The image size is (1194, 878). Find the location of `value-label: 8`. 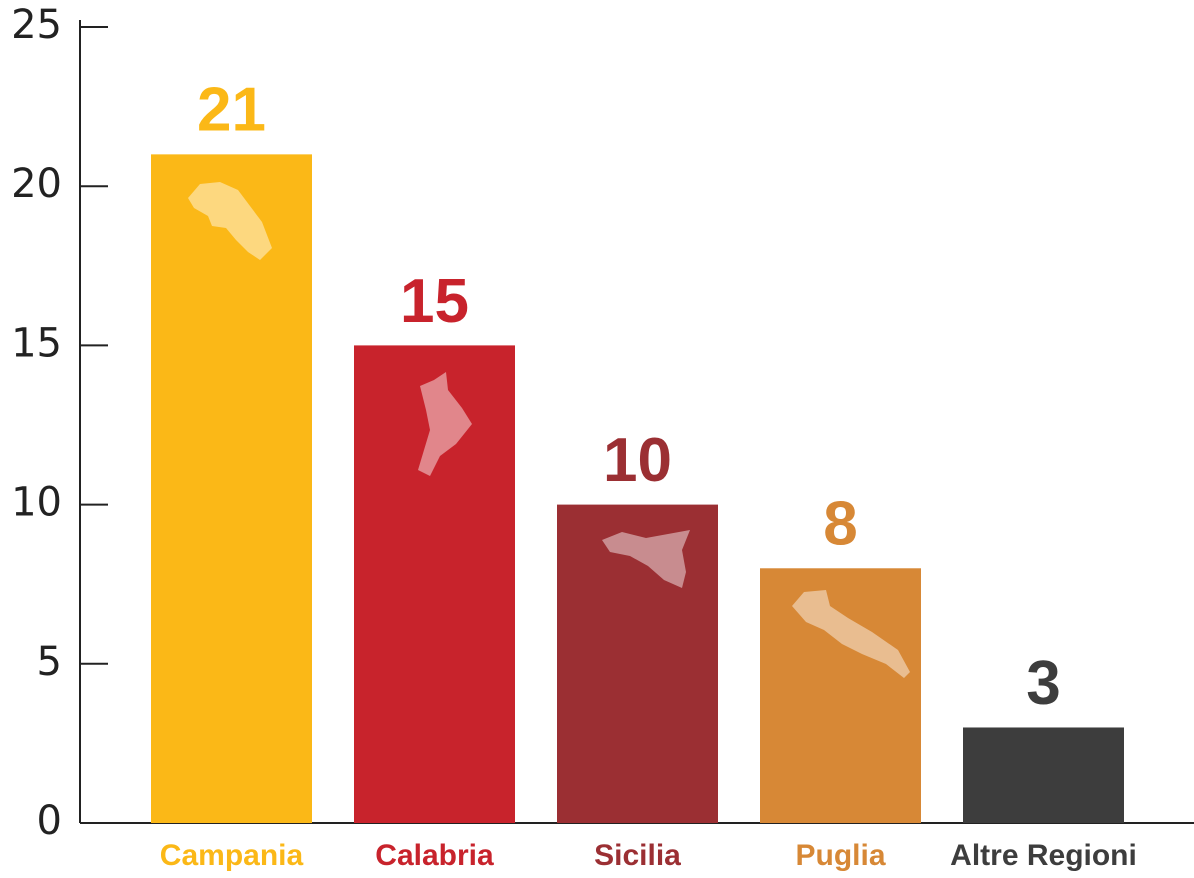

value-label: 8 is located at coordinates (840, 524).